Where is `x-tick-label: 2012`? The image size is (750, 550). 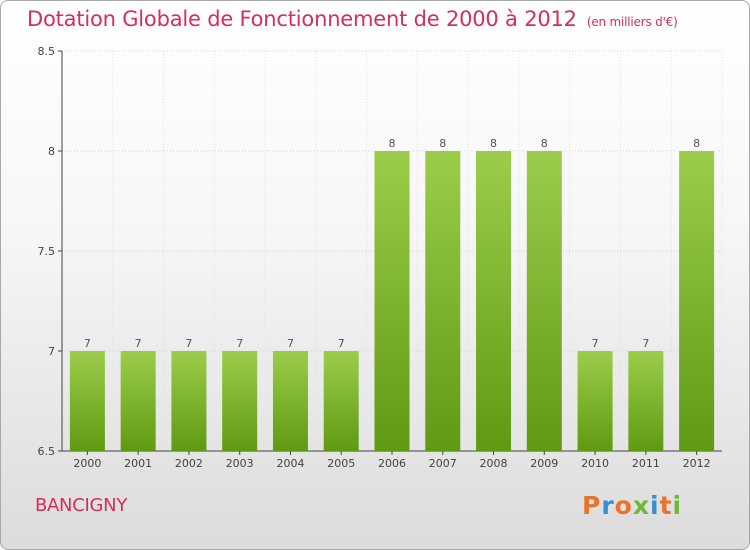 x-tick-label: 2012 is located at coordinates (697, 463).